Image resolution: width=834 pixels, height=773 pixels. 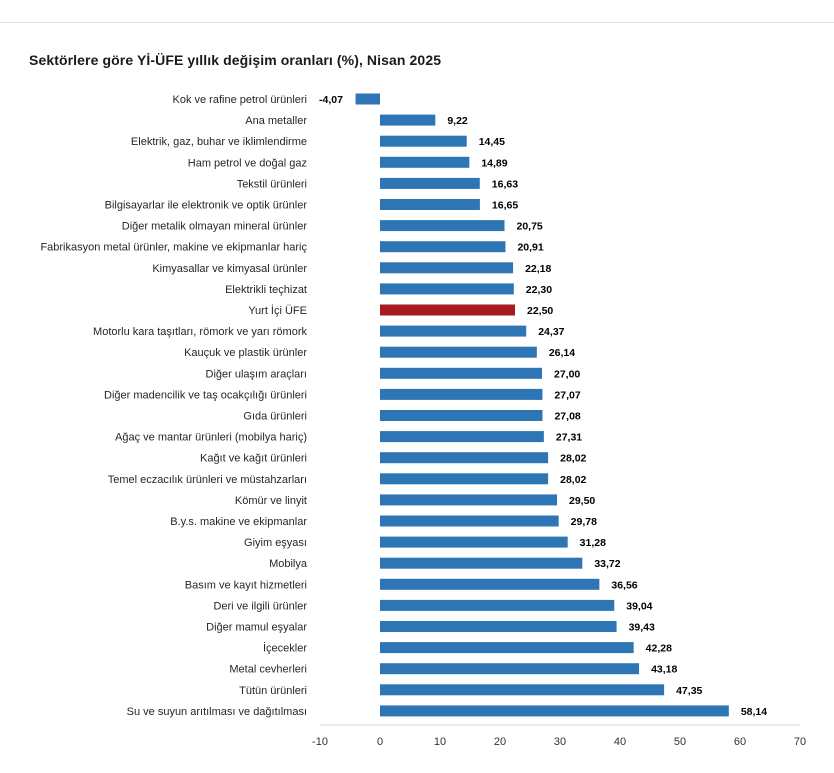 I want to click on value-label: 33,72, so click(x=607, y=564).